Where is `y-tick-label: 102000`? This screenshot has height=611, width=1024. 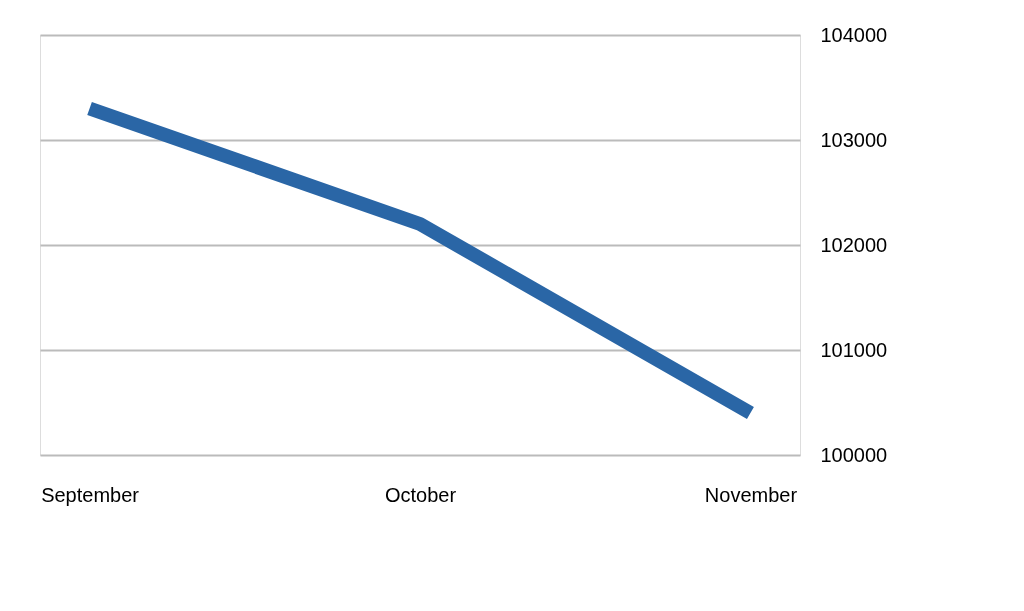
y-tick-label: 102000 is located at coordinates (854, 244).